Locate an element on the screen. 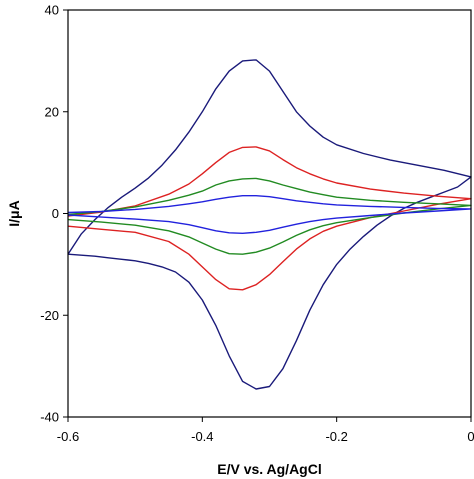  x-axis-title: E/V vs. Ag/AgCl is located at coordinates (269, 469).